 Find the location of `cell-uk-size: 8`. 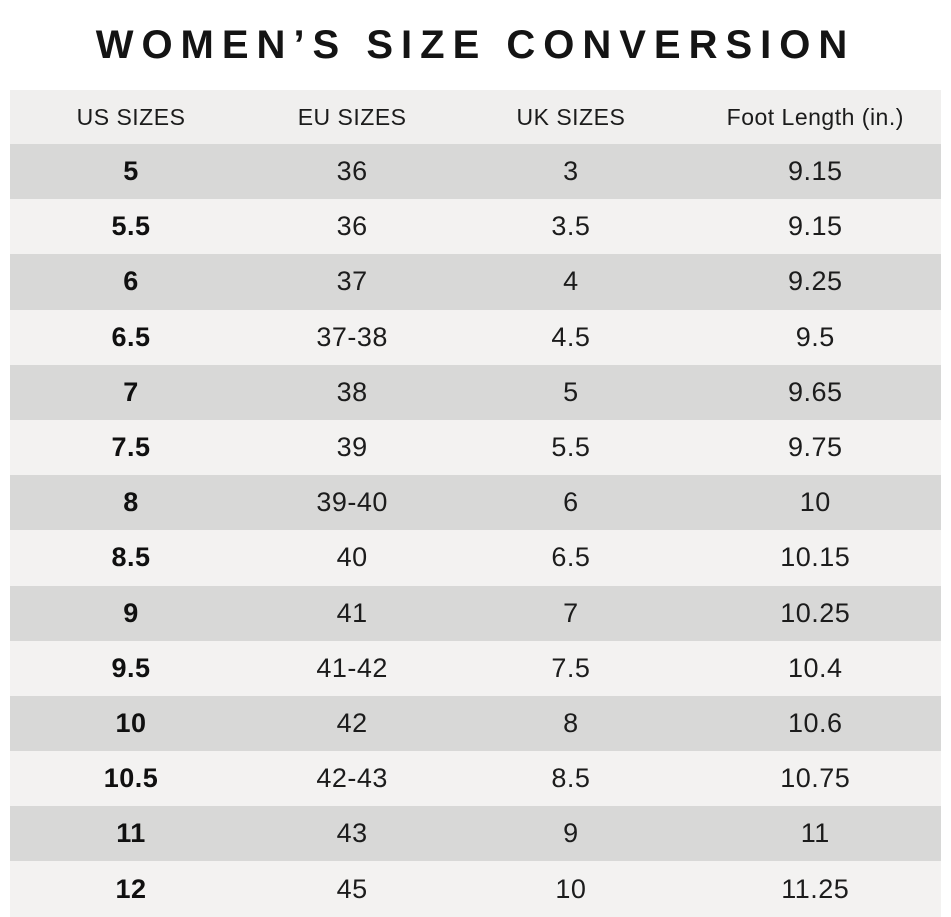

cell-uk-size: 8 is located at coordinates (571, 722).